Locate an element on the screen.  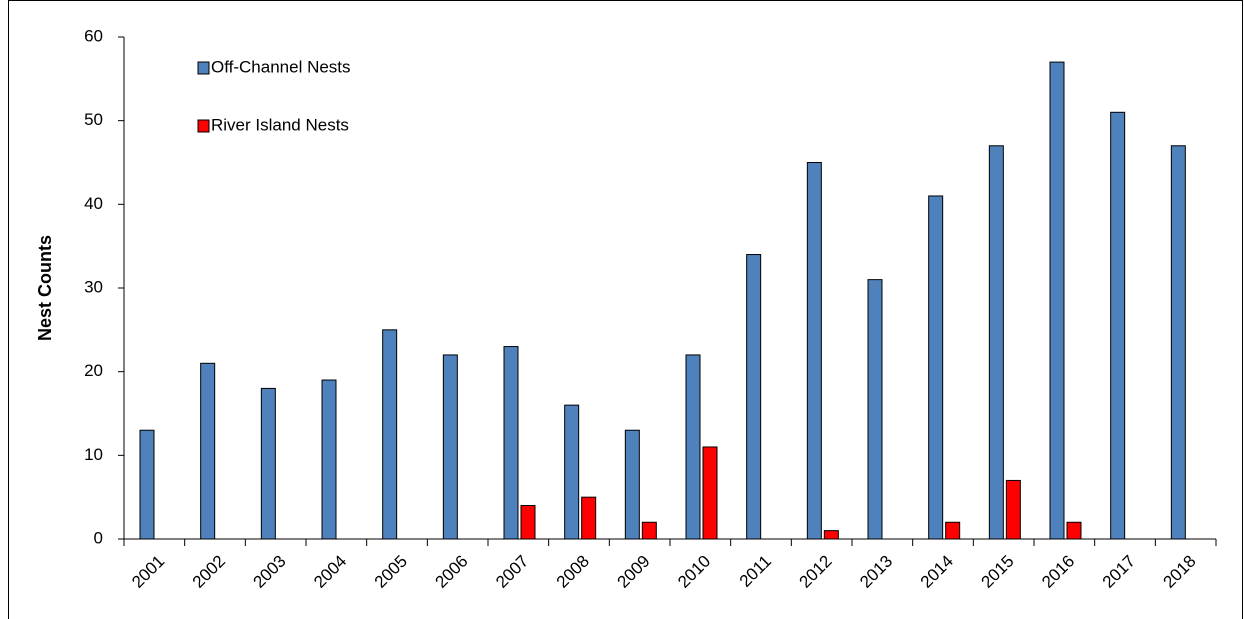
x-tick-label: 2005 is located at coordinates (391, 572).